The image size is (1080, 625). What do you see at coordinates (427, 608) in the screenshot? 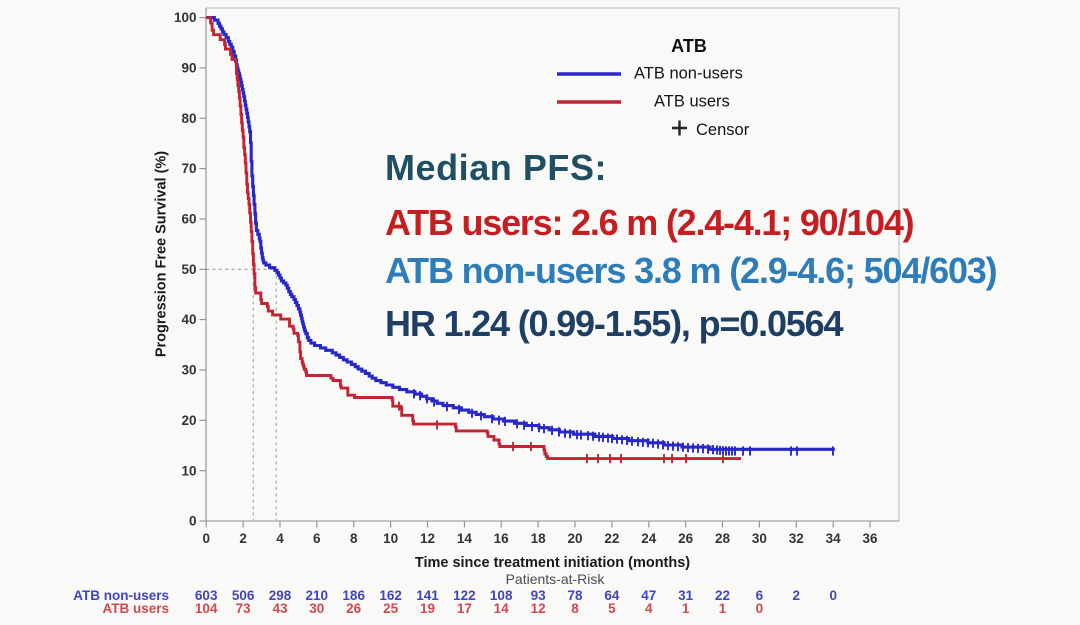
I see `svg-text: 19` at bounding box center [427, 608].